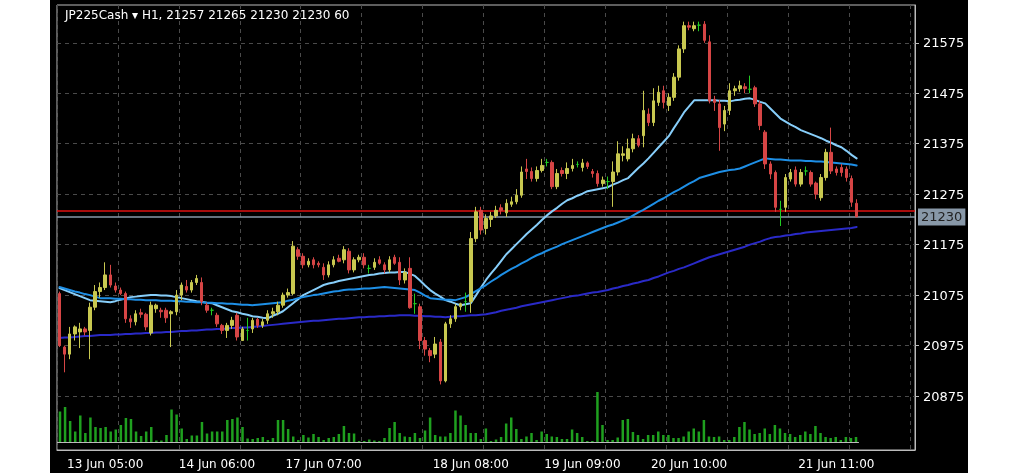 The image size is (1024, 473). I want to click on x-tick-label: 19 Jun 09:00, so click(582, 464).